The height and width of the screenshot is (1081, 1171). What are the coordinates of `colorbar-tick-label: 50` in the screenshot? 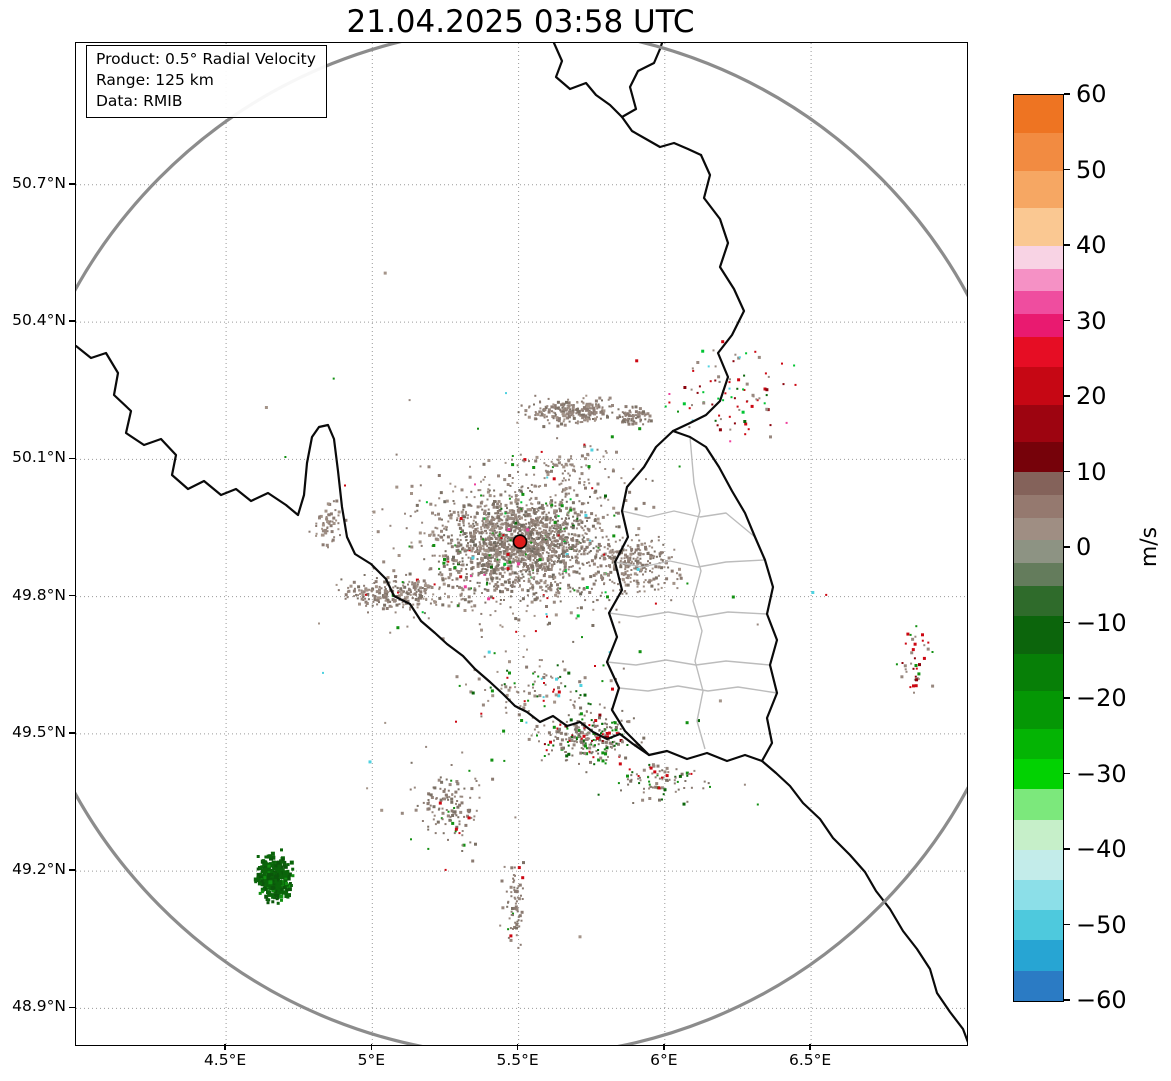 It's located at (1091, 169).